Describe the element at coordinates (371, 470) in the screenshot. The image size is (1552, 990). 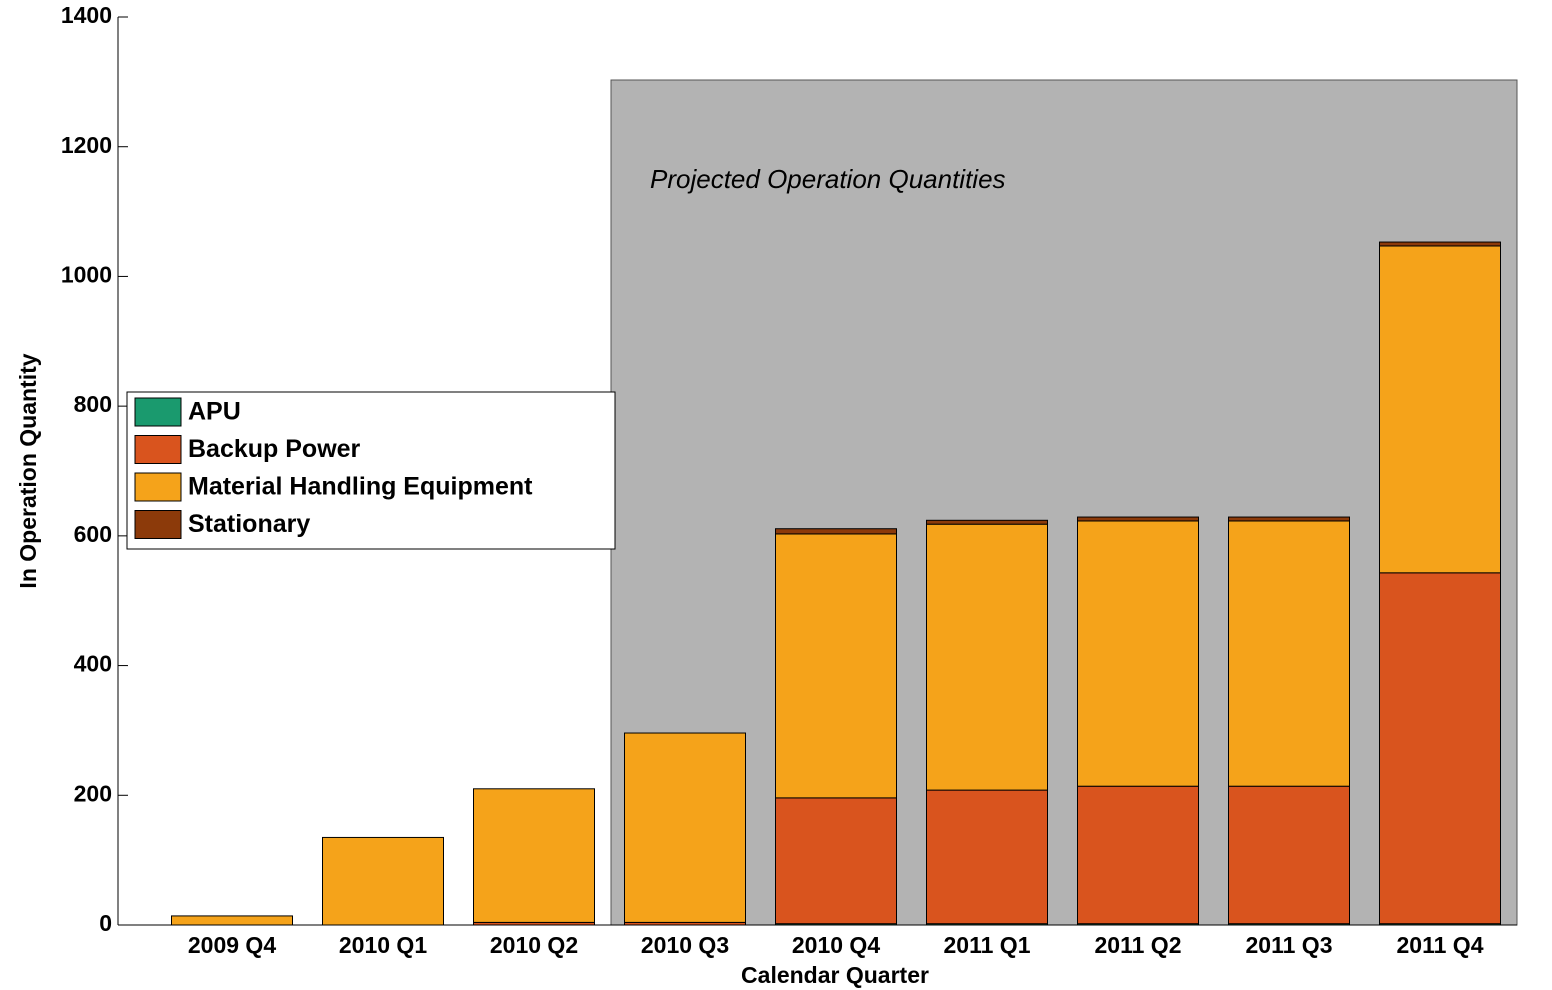
I see `legend-box` at that location.